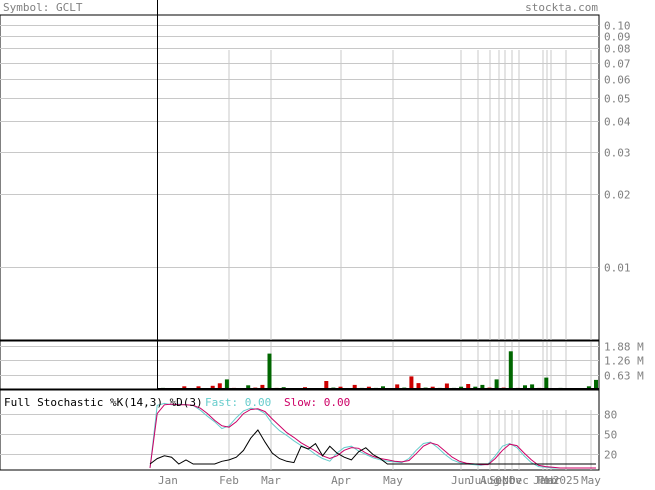 The height and width of the screenshot is (490, 655). I want to click on x-axis-label: Dec, so click(519, 480).